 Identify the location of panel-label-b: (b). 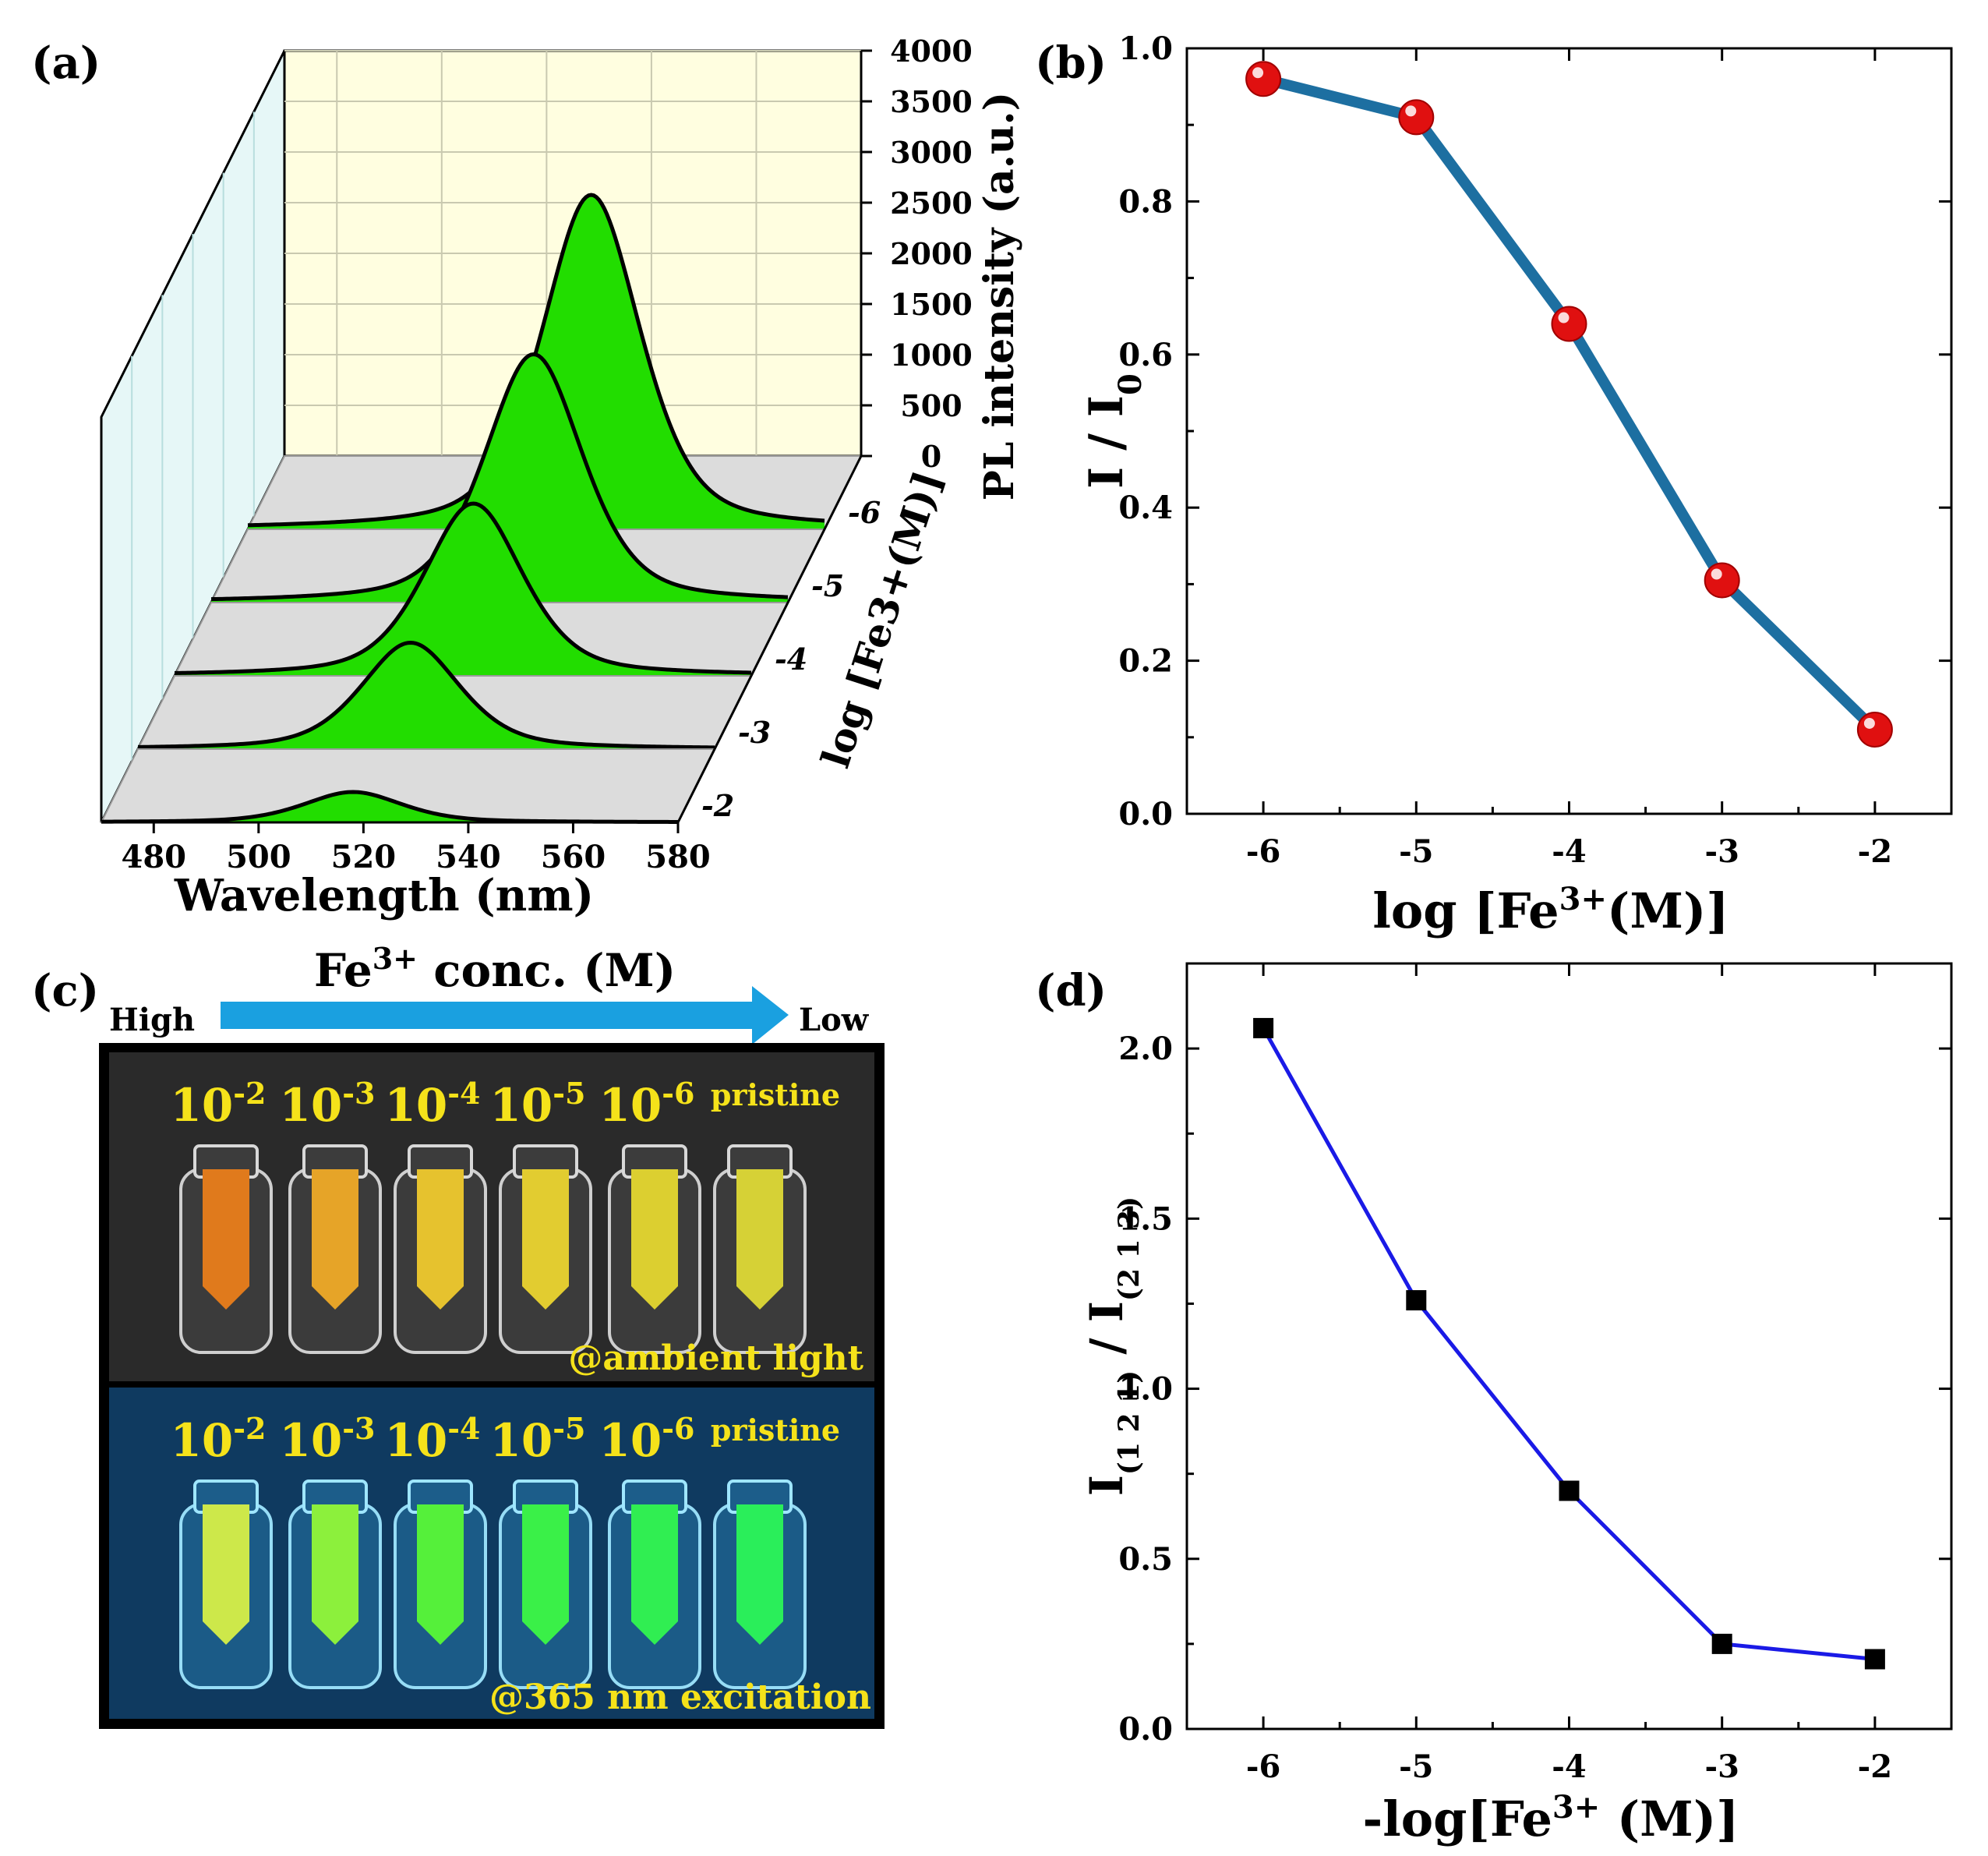
(1071, 63).